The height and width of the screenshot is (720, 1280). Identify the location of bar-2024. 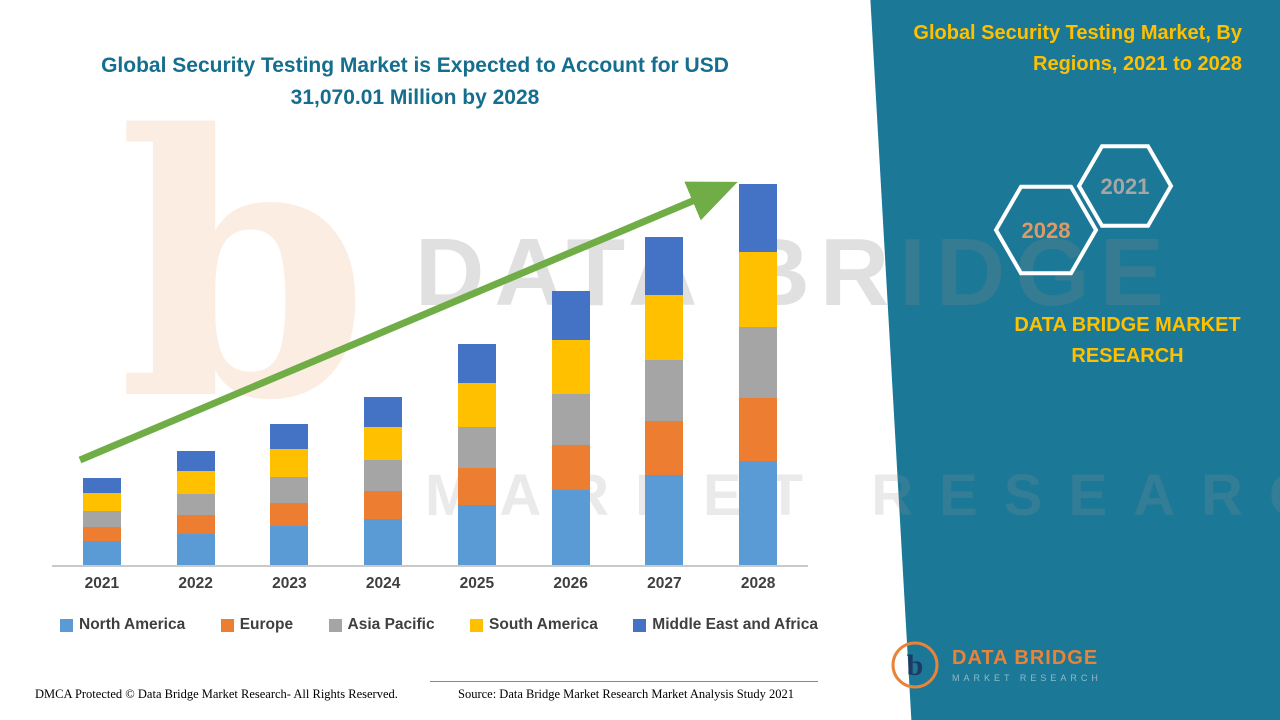
(383, 481).